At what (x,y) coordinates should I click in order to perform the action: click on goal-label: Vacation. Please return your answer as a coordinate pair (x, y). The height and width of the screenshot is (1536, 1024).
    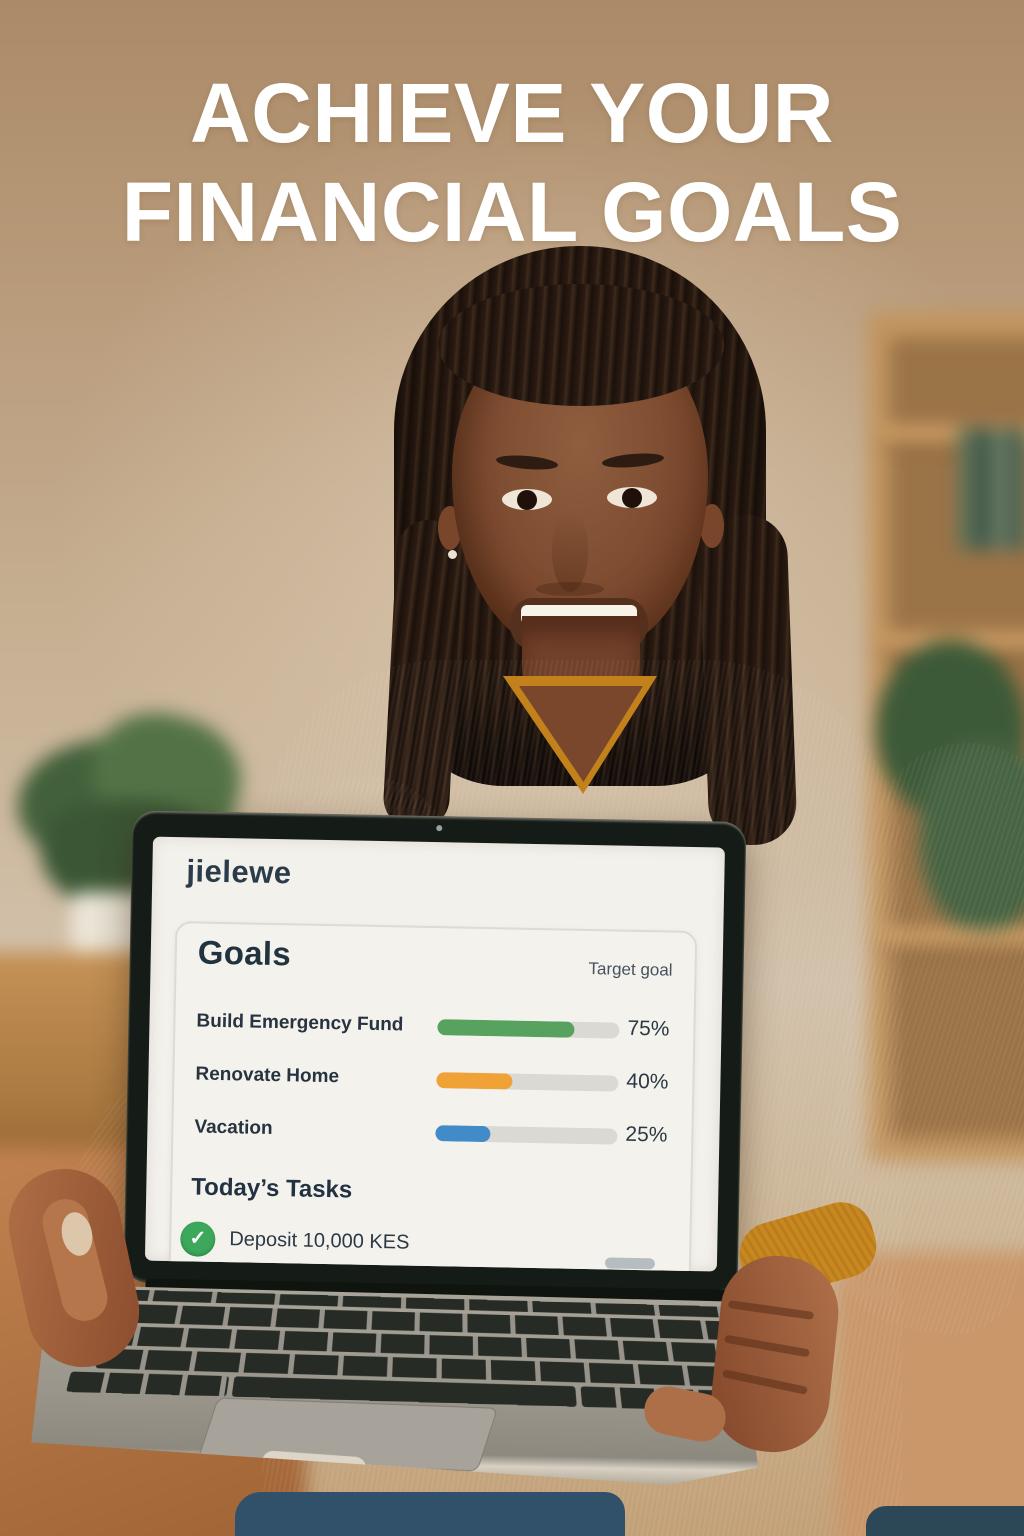
    Looking at the image, I should click on (233, 1127).